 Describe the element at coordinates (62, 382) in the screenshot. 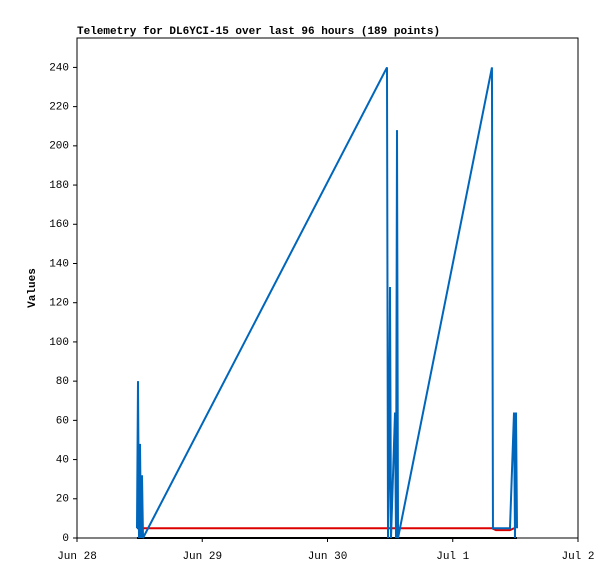

I see `y-tick-label: 80` at that location.